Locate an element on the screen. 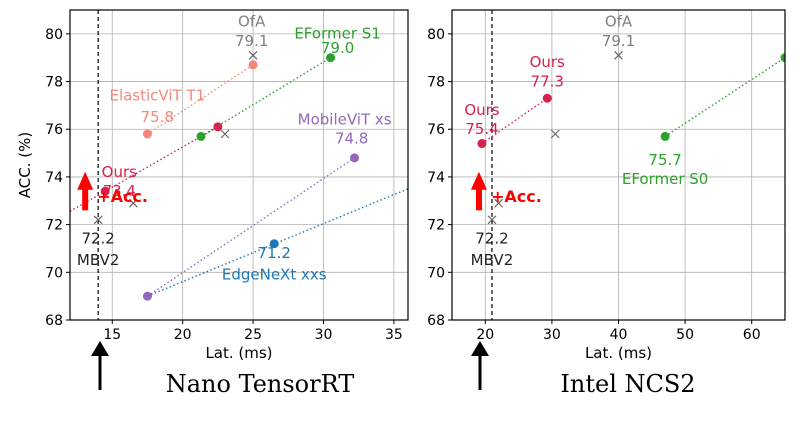 Image resolution: width=800 pixels, height=445 pixels. annotation-label: 71.2 is located at coordinates (274, 253).